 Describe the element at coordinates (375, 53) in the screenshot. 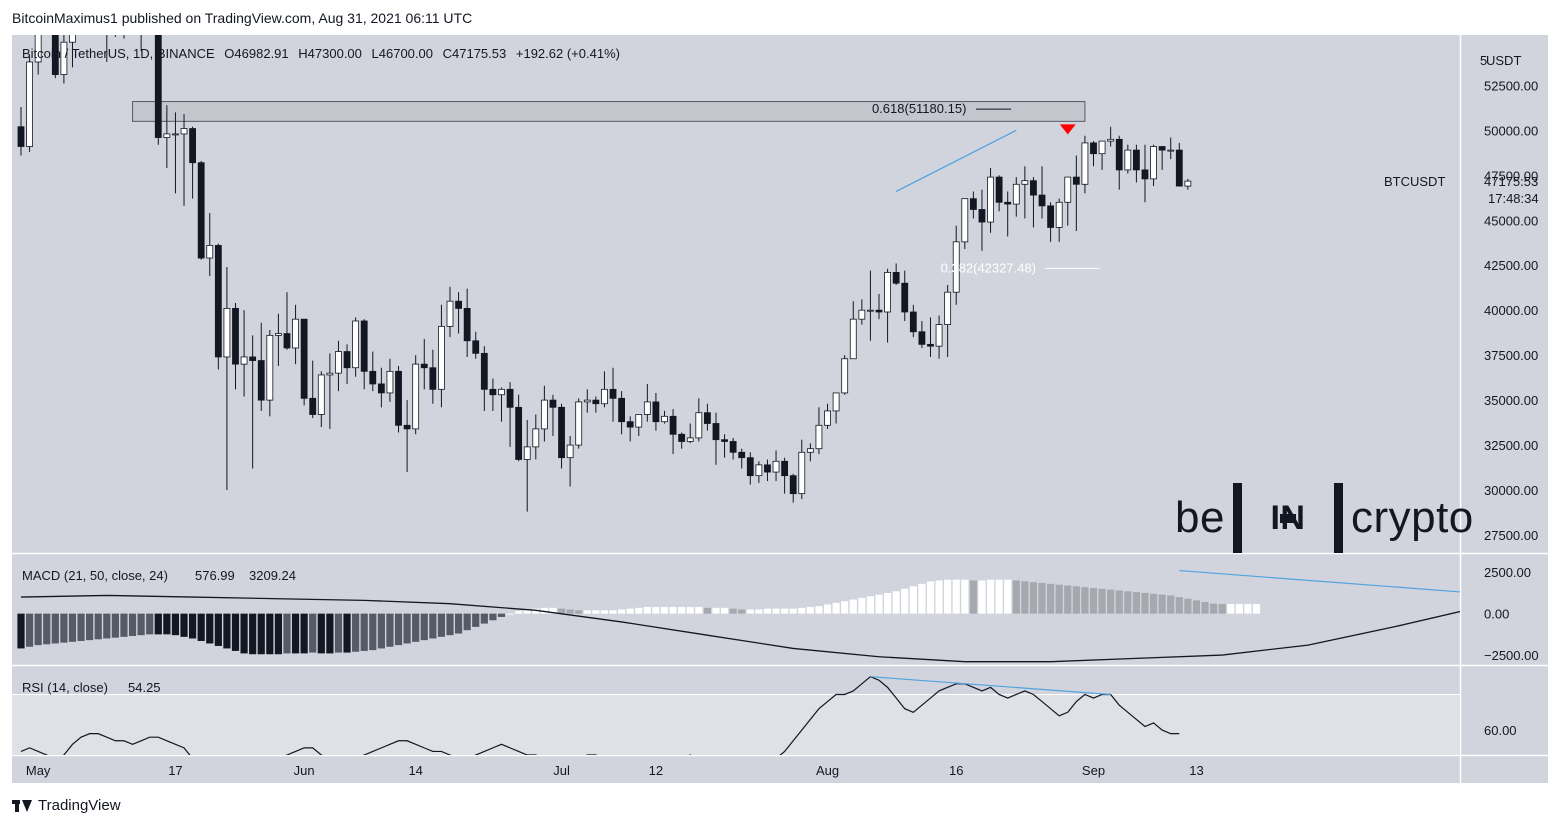

I see `low-label: L` at that location.